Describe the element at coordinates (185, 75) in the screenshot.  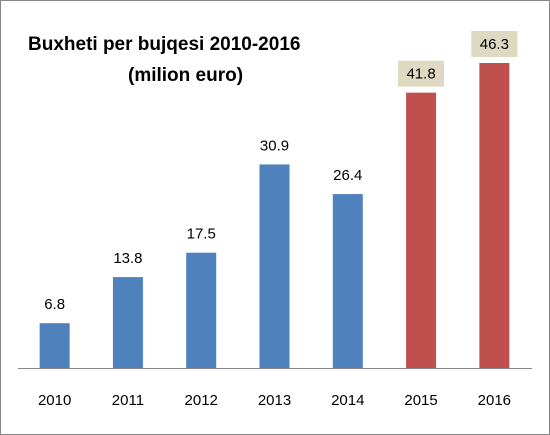
I see `chart-subtitle: (milion euro)` at that location.